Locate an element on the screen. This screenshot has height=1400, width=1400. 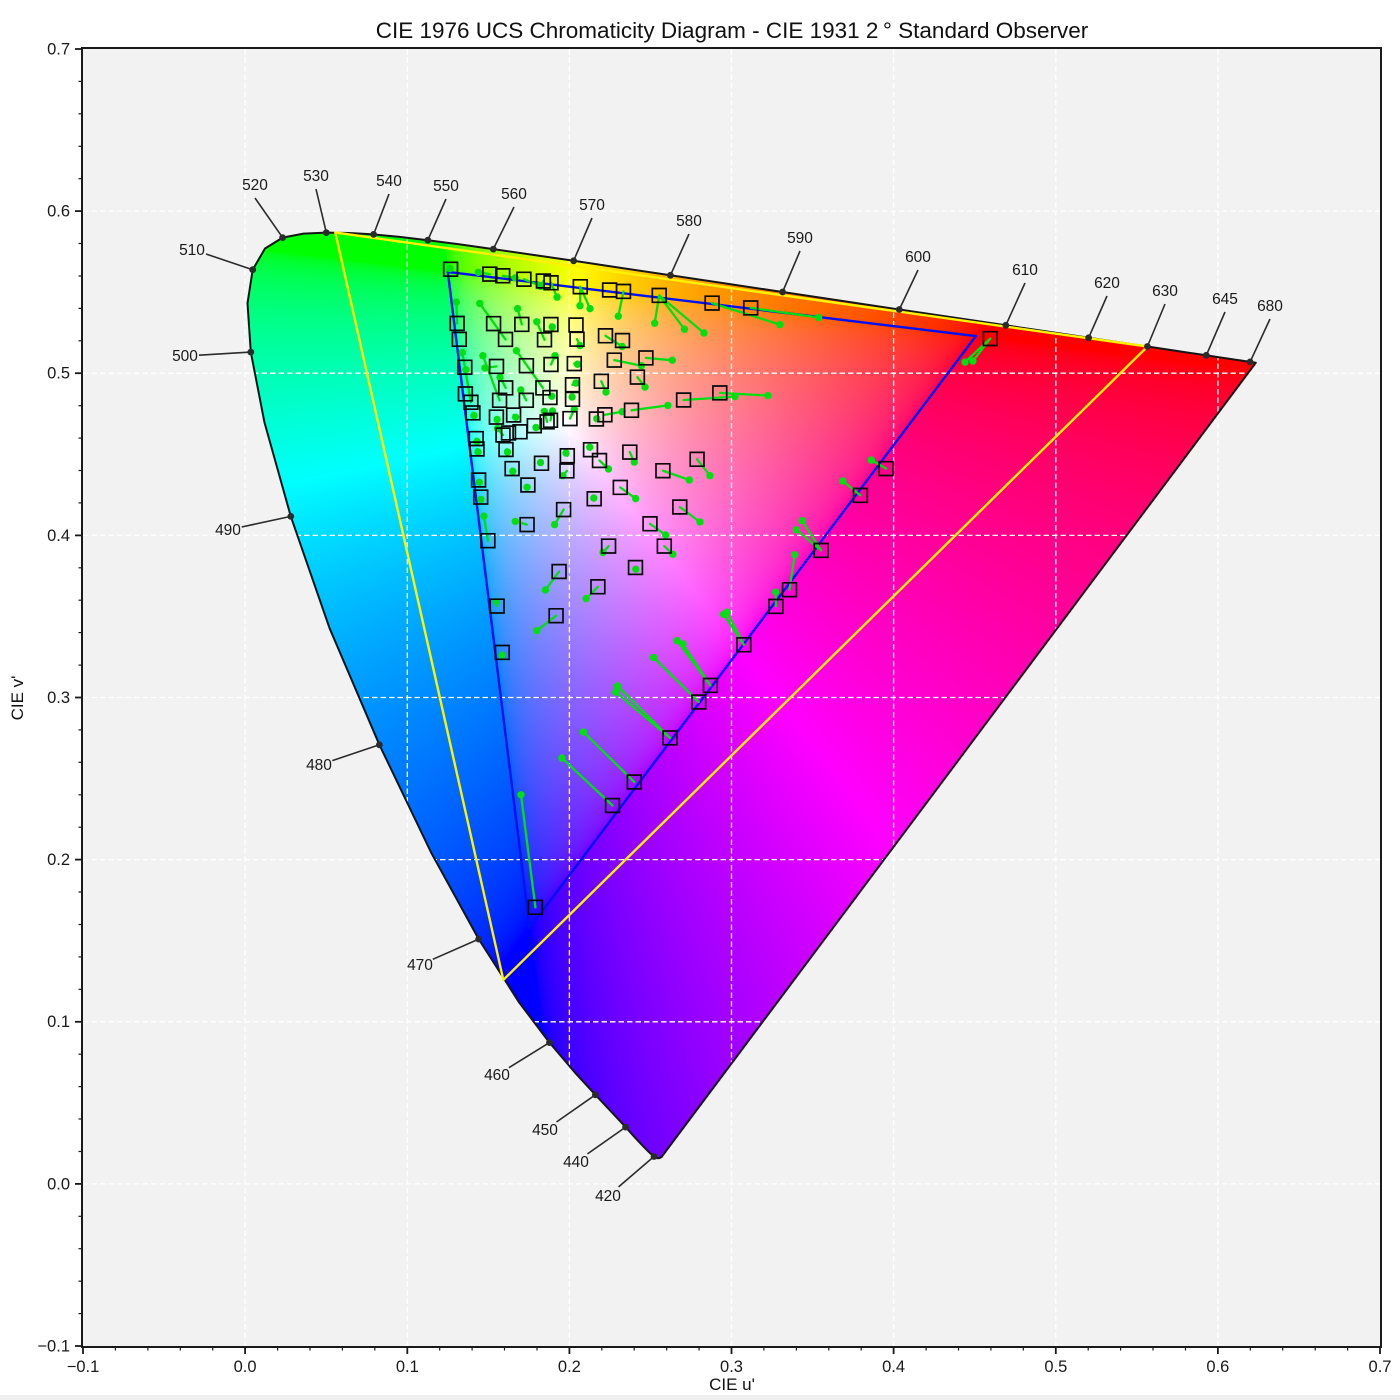
svg-text: 590 is located at coordinates (800, 238).